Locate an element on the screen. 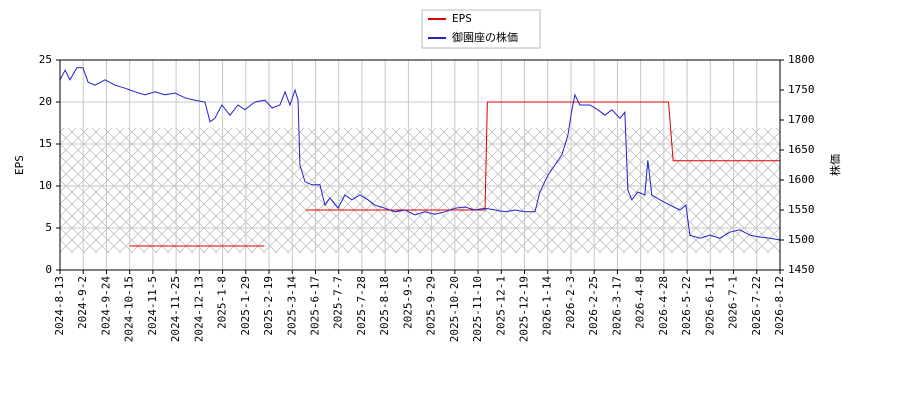 Image resolution: width=900 pixels, height=400 pixels. y-tick-label: 20 is located at coordinates (45, 101).